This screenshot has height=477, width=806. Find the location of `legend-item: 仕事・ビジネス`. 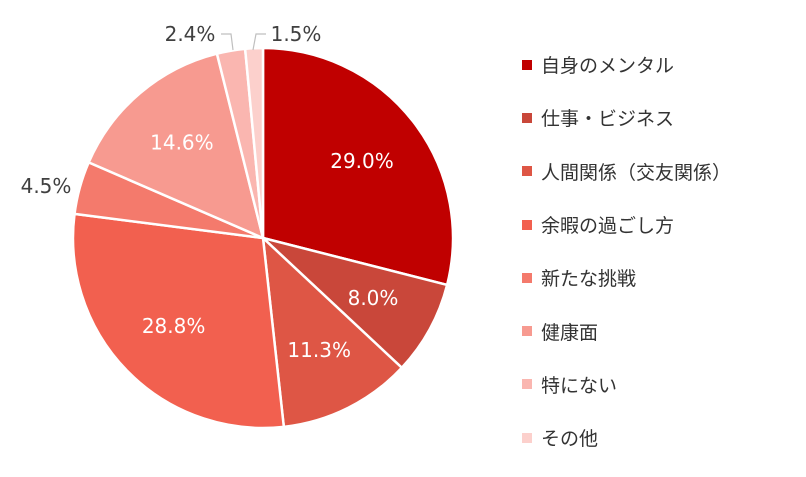

legend-item: 仕事・ビジネス is located at coordinates (626, 117).